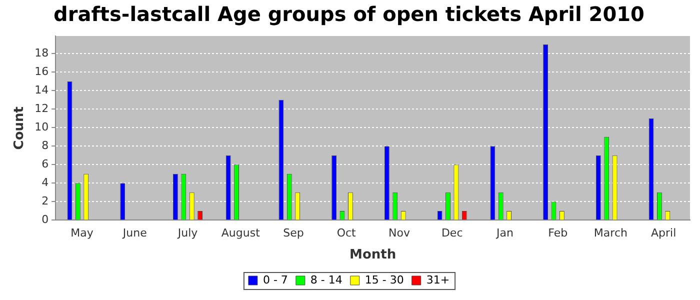 Image resolution: width=700 pixels, height=300 pixels. I want to click on x-tick-label: Feb, so click(558, 233).